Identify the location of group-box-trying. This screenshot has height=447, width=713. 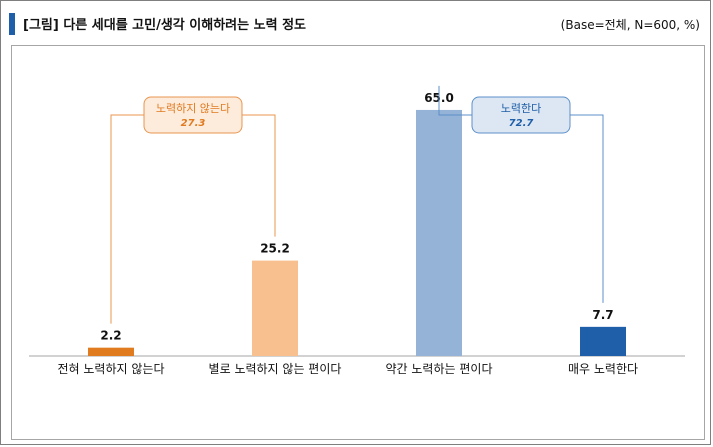
(521, 115).